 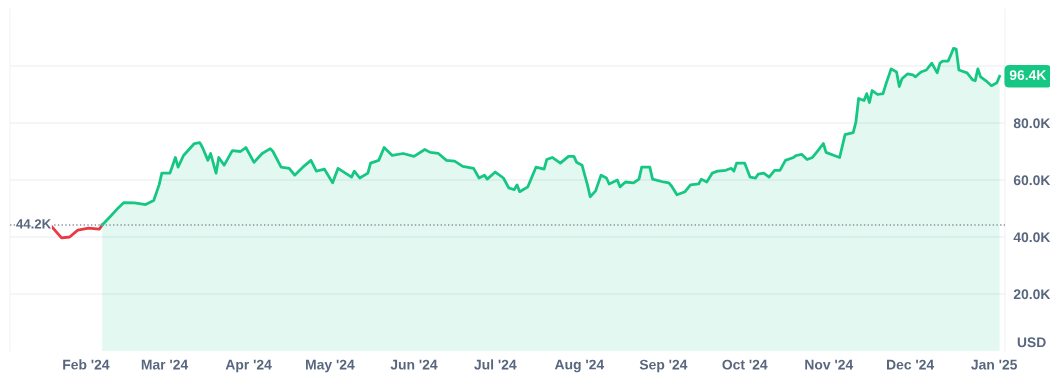 What do you see at coordinates (1031, 294) in the screenshot?
I see `y-tick-label: 20.0K` at bounding box center [1031, 294].